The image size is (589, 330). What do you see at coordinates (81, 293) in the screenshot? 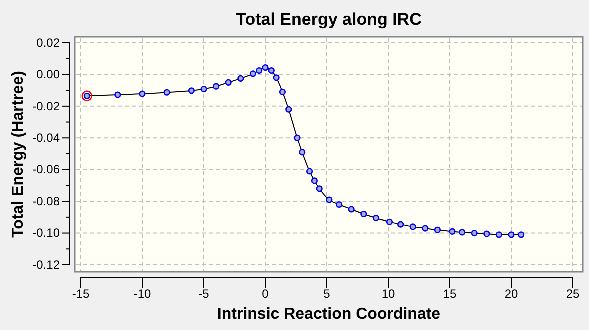
I see `x-tick-label: -15` at bounding box center [81, 293].